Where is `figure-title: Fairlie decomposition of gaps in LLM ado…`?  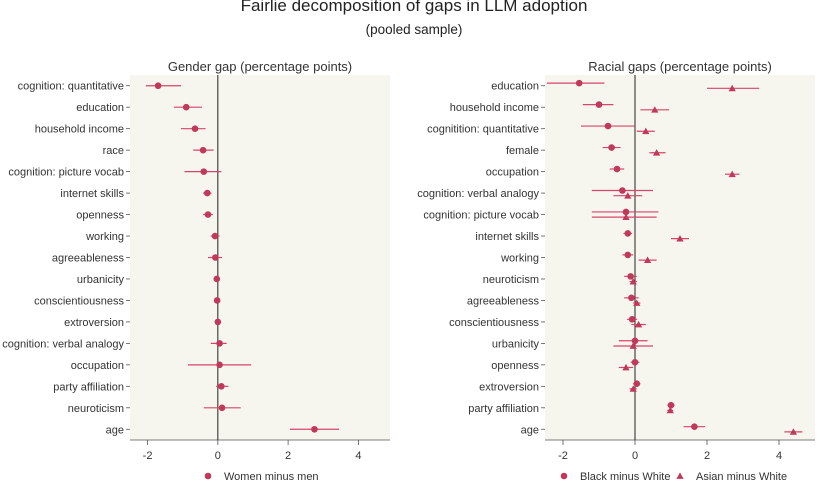 figure-title: Fairlie decomposition of gaps in LLM ado… is located at coordinates (414, 7).